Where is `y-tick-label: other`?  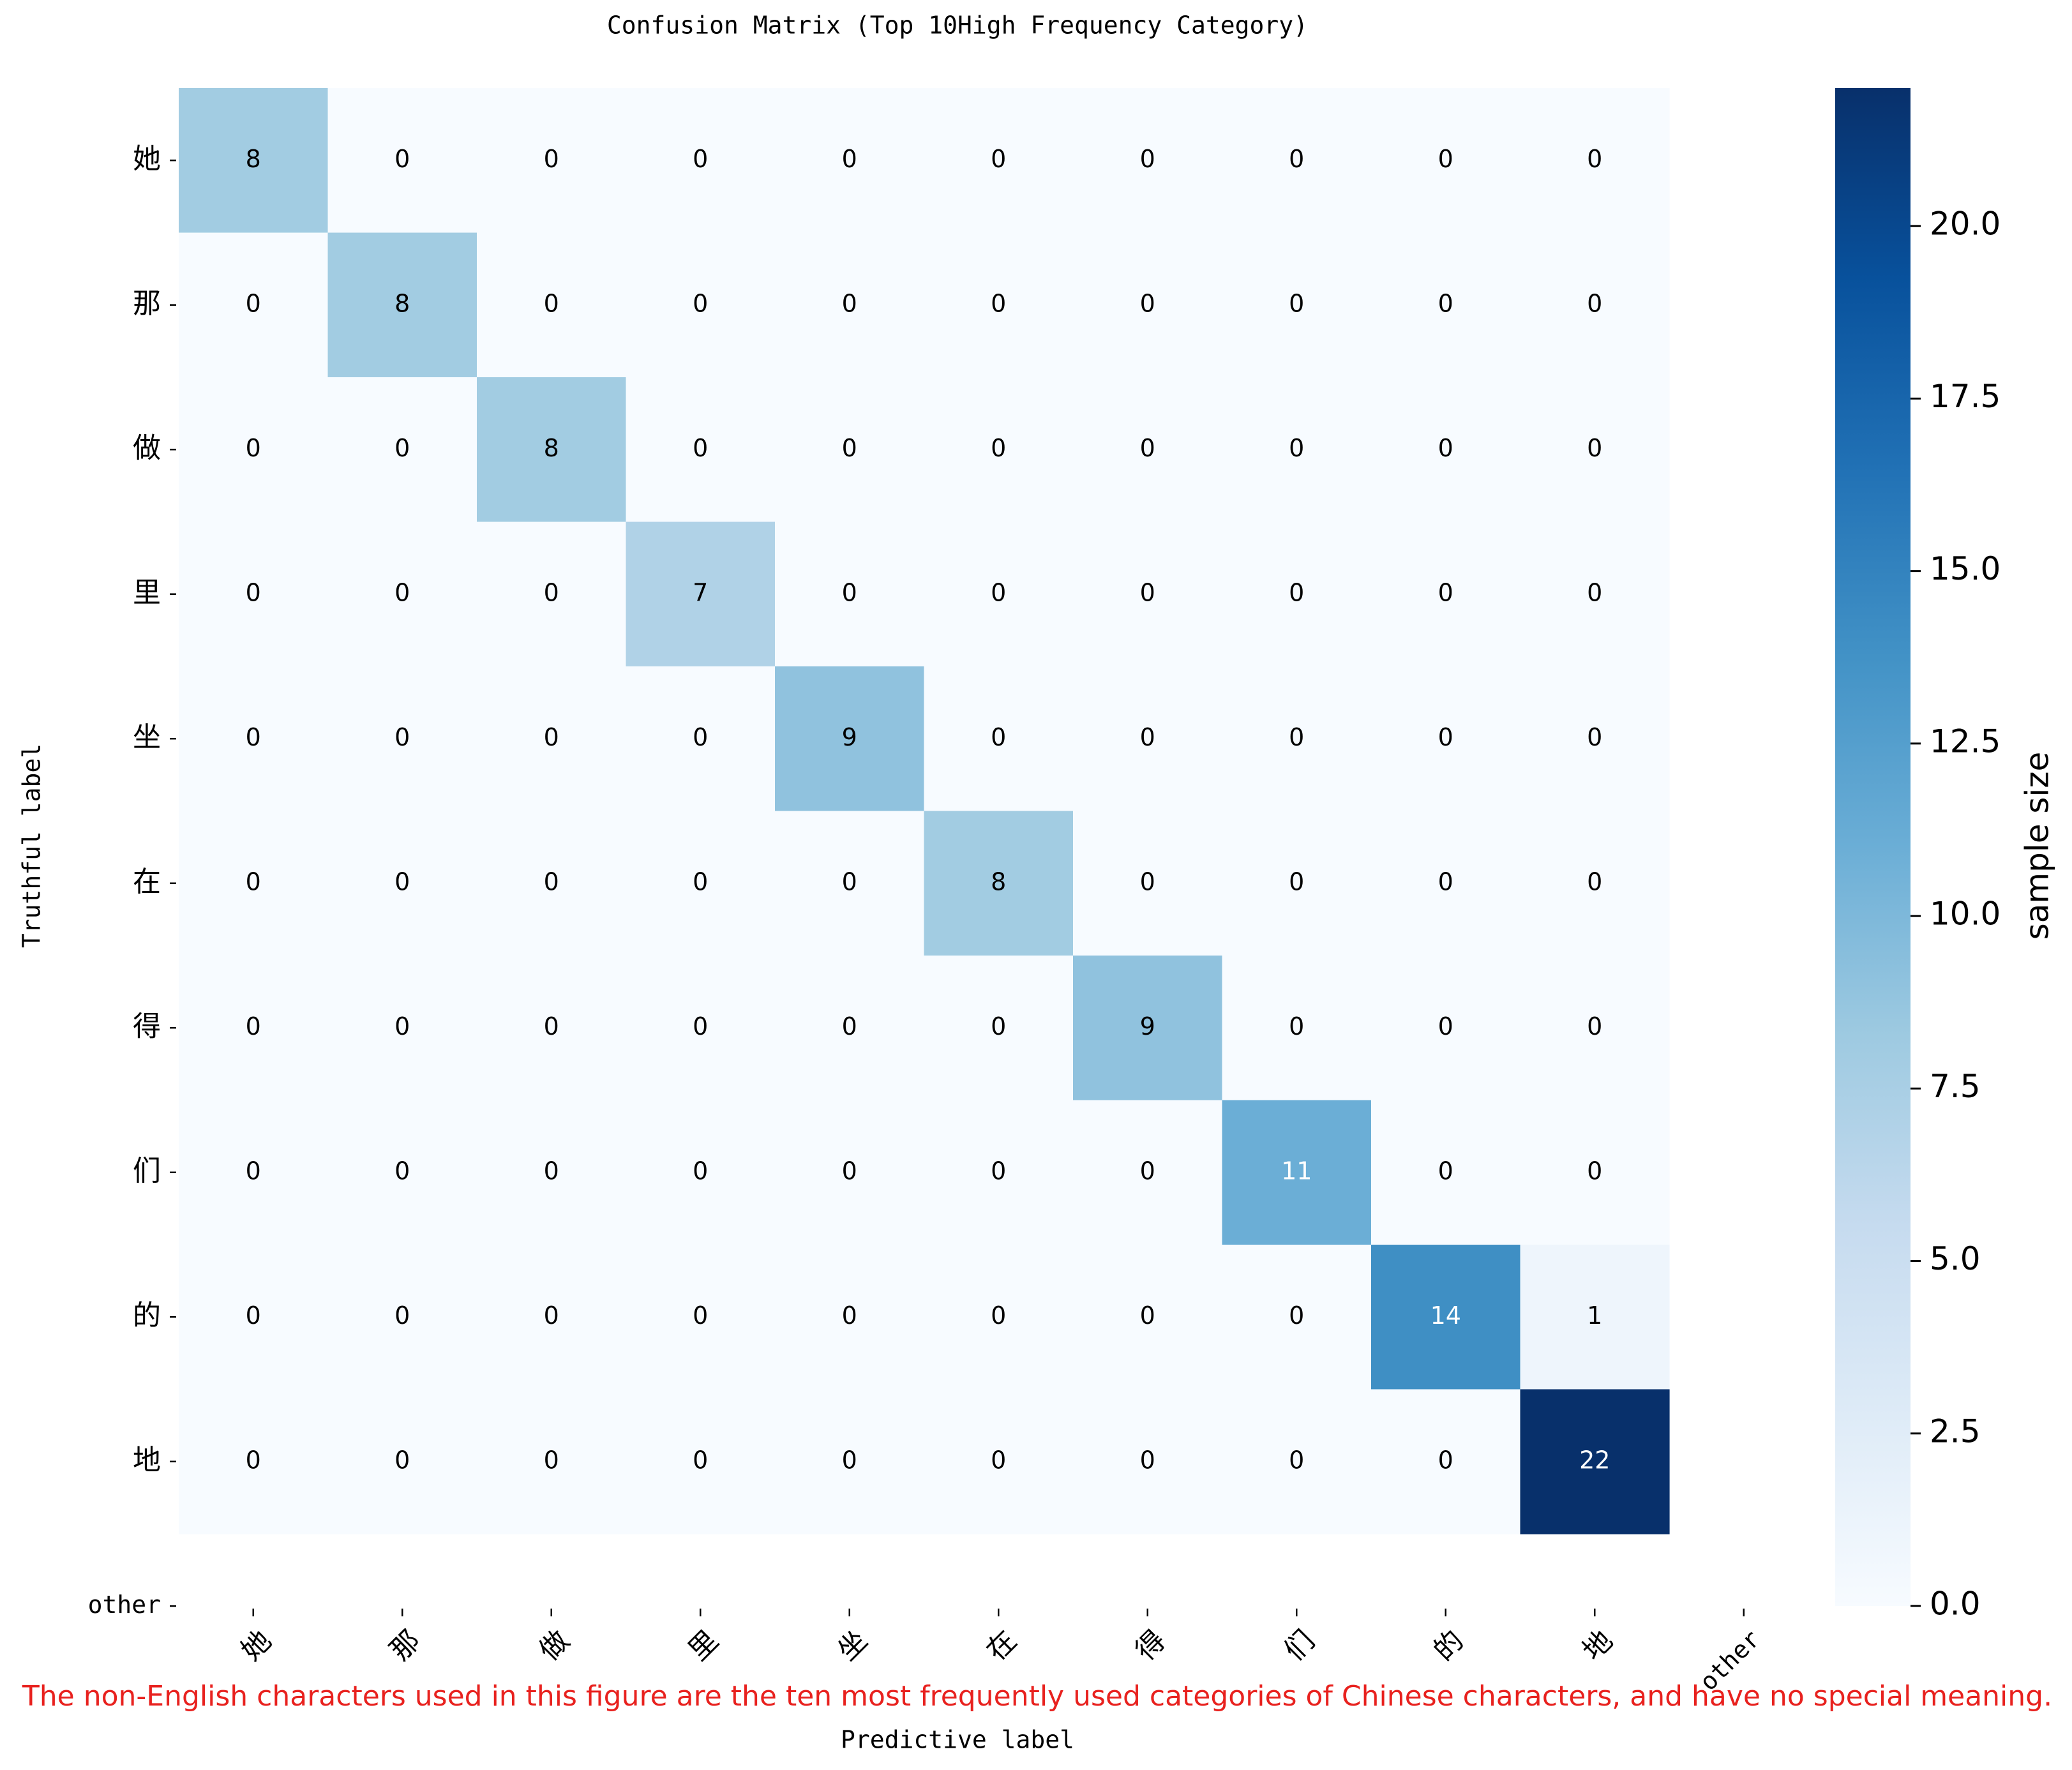 y-tick-label: other is located at coordinates (125, 1605).